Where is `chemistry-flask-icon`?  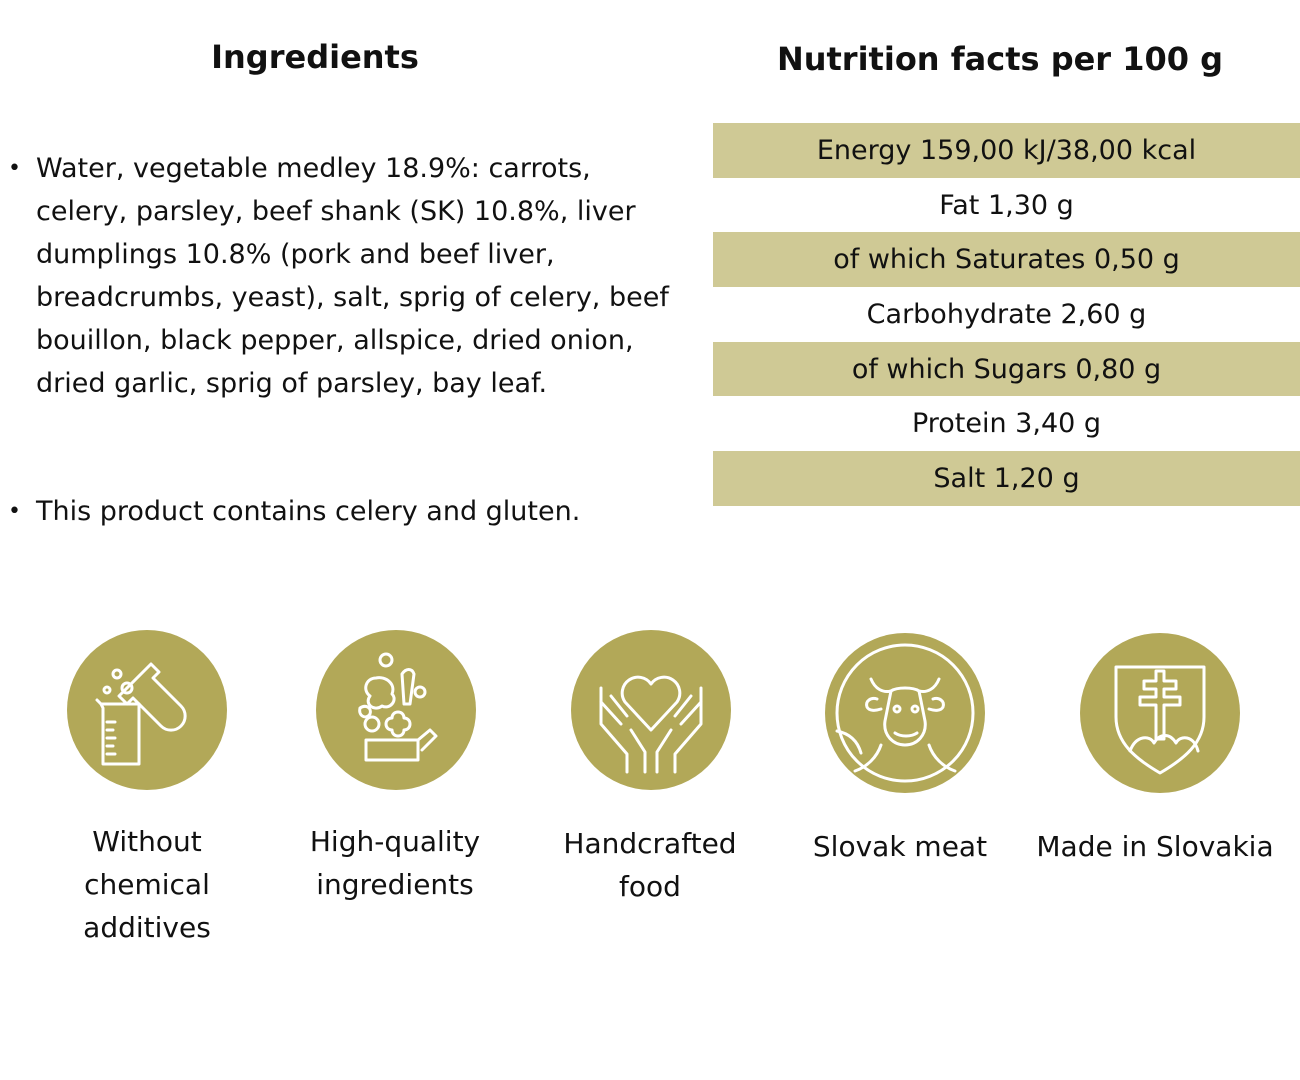
chemistry-flask-icon is located at coordinates (147, 710).